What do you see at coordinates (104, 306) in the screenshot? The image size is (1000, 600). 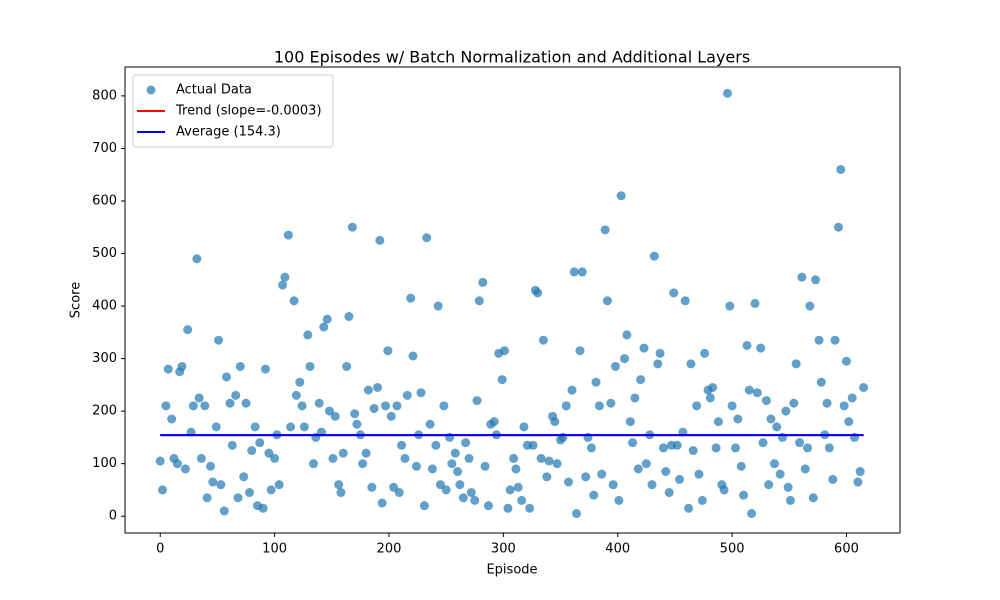 I see `y-tick-label: 400` at bounding box center [104, 306].